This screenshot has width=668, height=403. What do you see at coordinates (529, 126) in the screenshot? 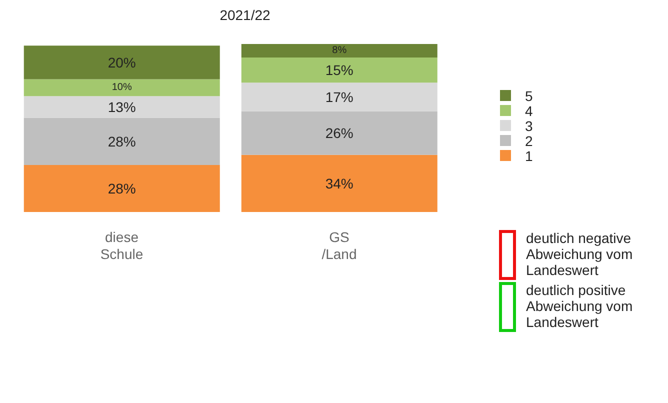
I see `legend-label: 3` at bounding box center [529, 126].